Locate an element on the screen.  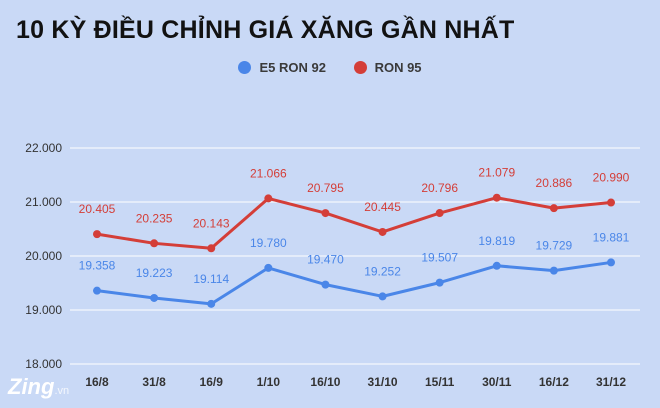
legend-item-e5: E5 RON 92 is located at coordinates (282, 67).